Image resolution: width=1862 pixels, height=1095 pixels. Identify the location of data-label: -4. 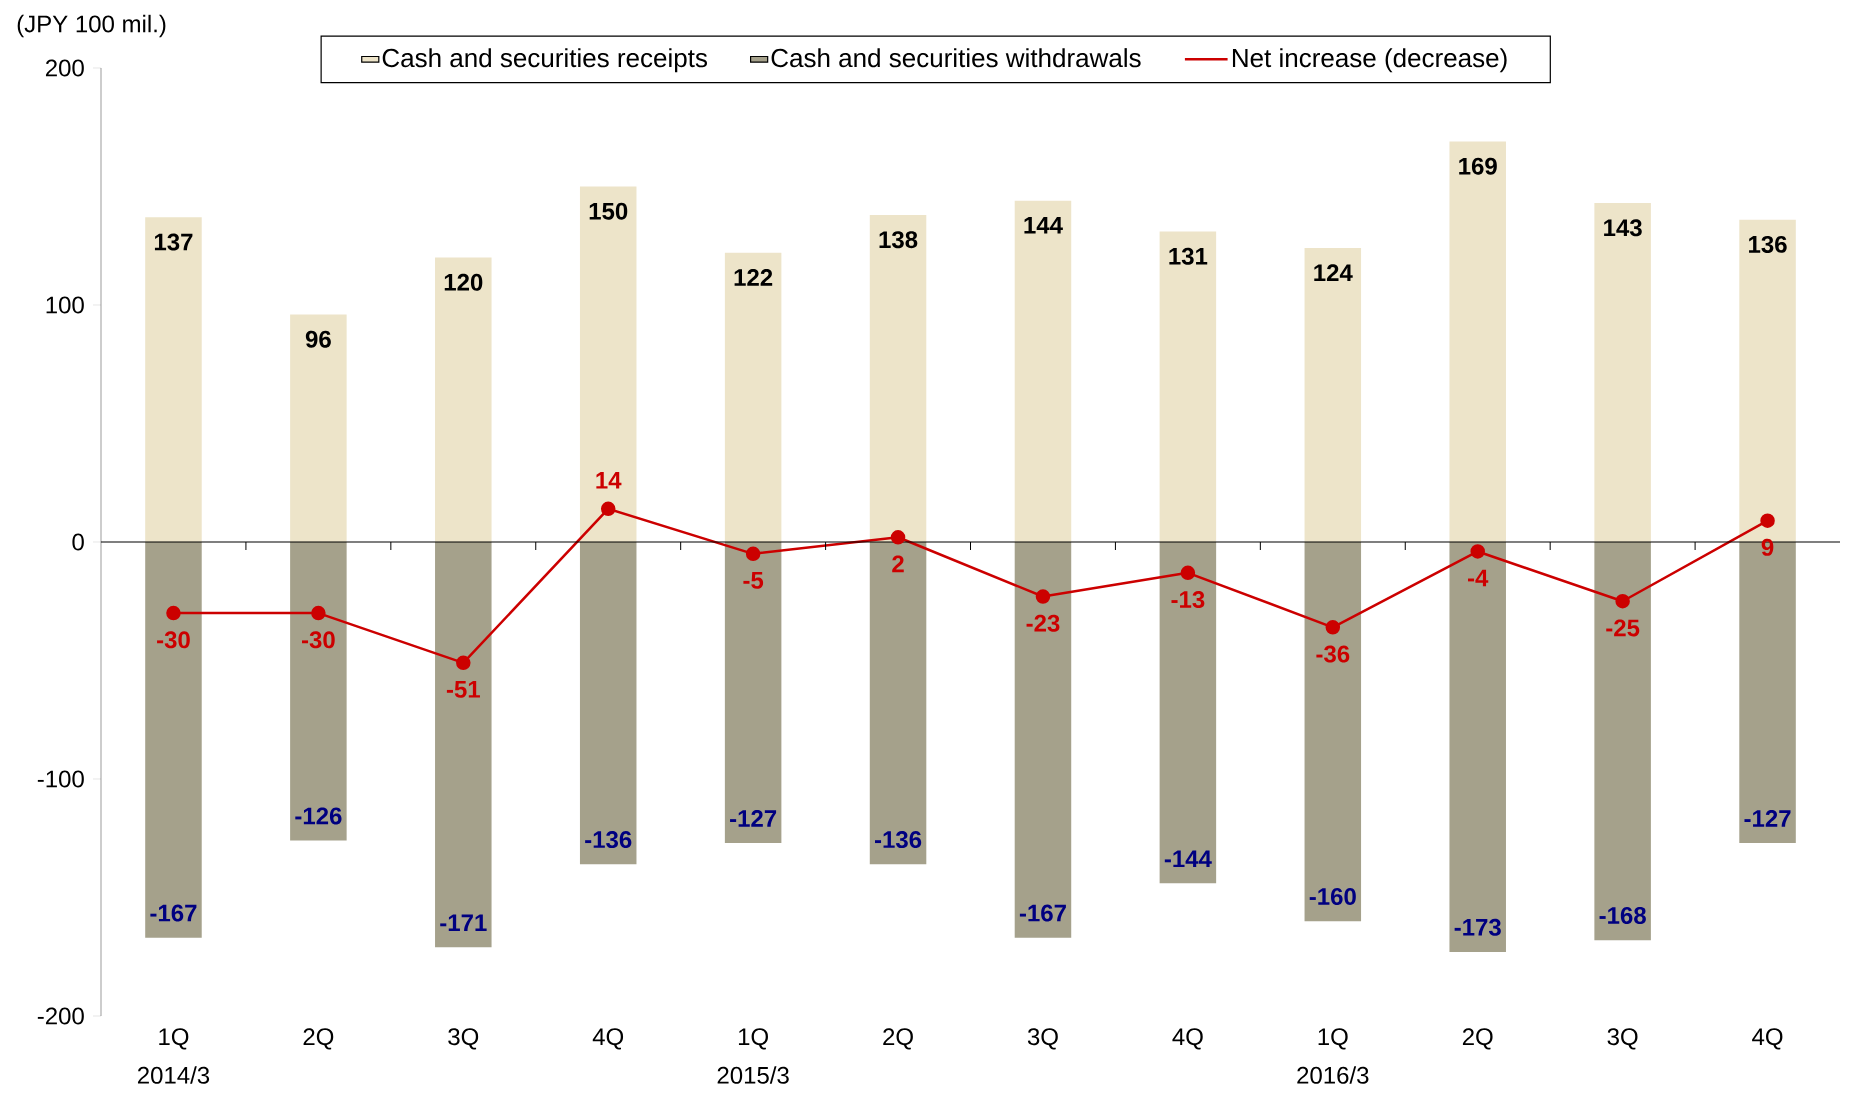
(1478, 578).